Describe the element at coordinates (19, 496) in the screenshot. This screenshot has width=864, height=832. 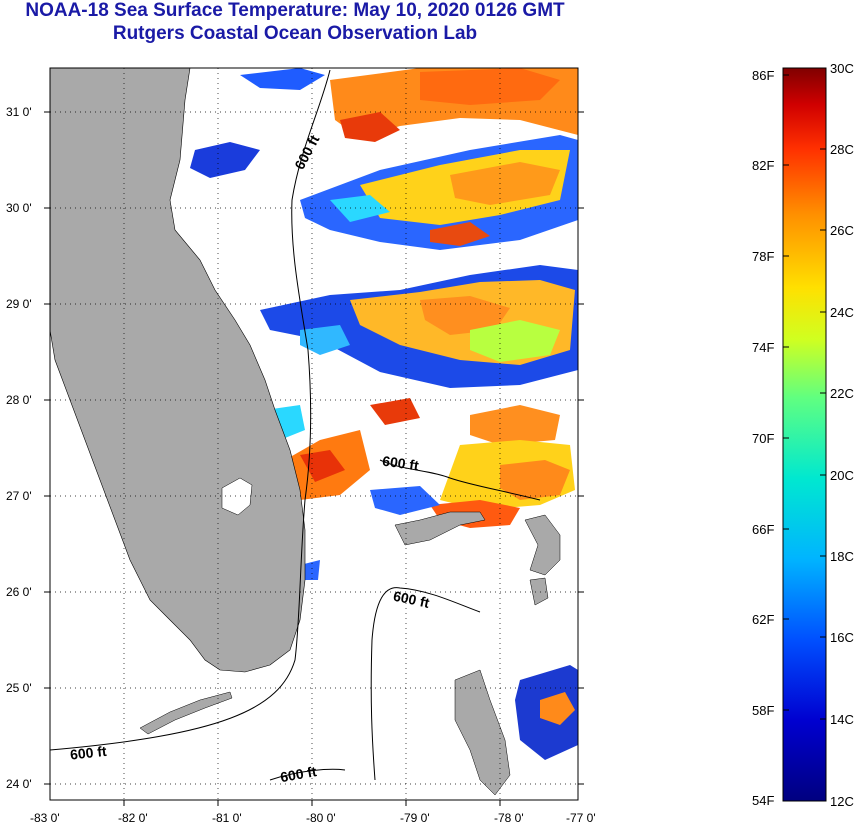
I see `lat-label: 27 0'` at that location.